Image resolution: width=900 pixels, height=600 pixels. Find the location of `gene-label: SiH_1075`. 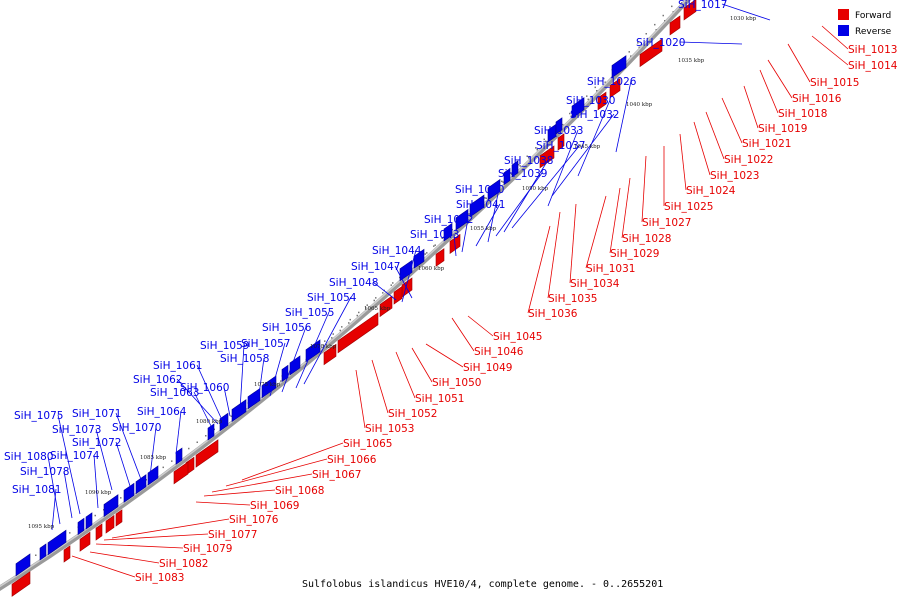

gene-label: SiH_1075 is located at coordinates (38, 416).